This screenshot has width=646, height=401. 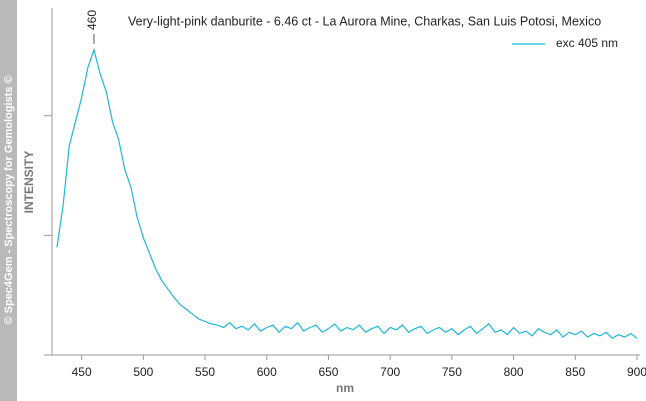 I want to click on x-tick-label: 800, so click(x=514, y=372).